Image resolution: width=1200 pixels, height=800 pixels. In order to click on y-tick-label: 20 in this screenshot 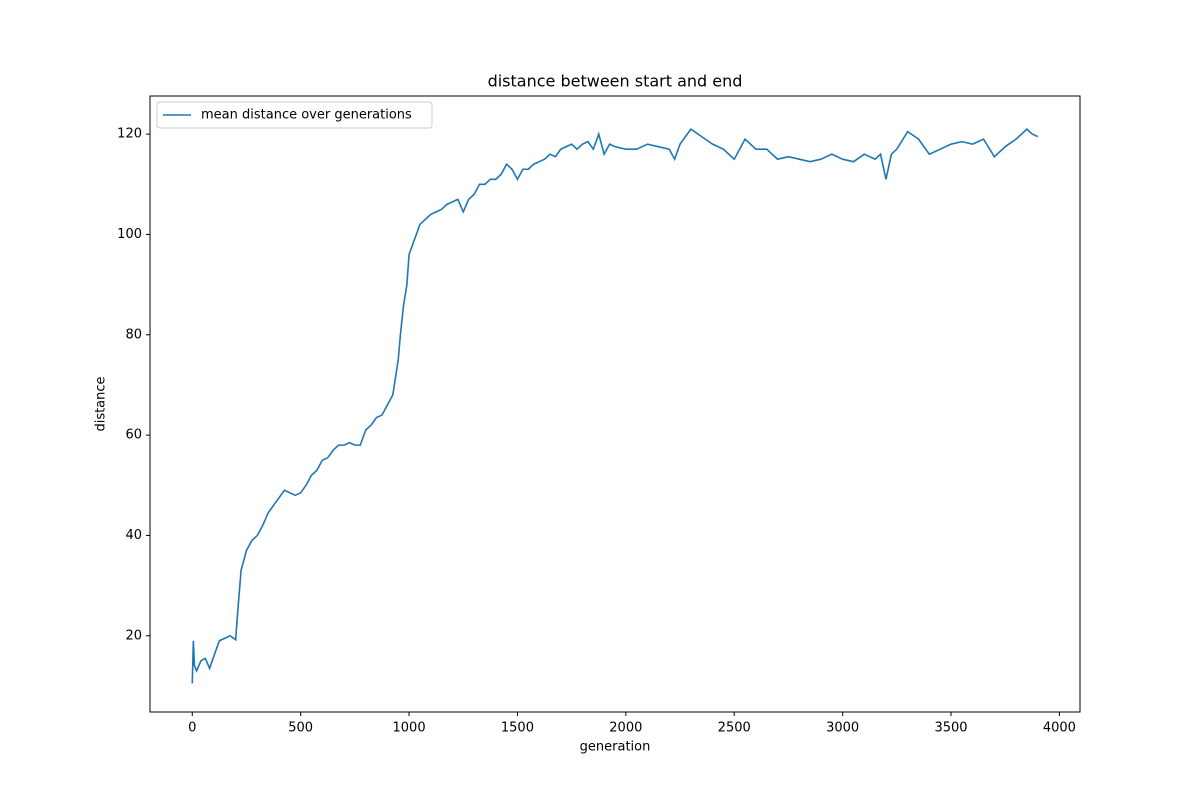, I will do `click(133, 635)`.